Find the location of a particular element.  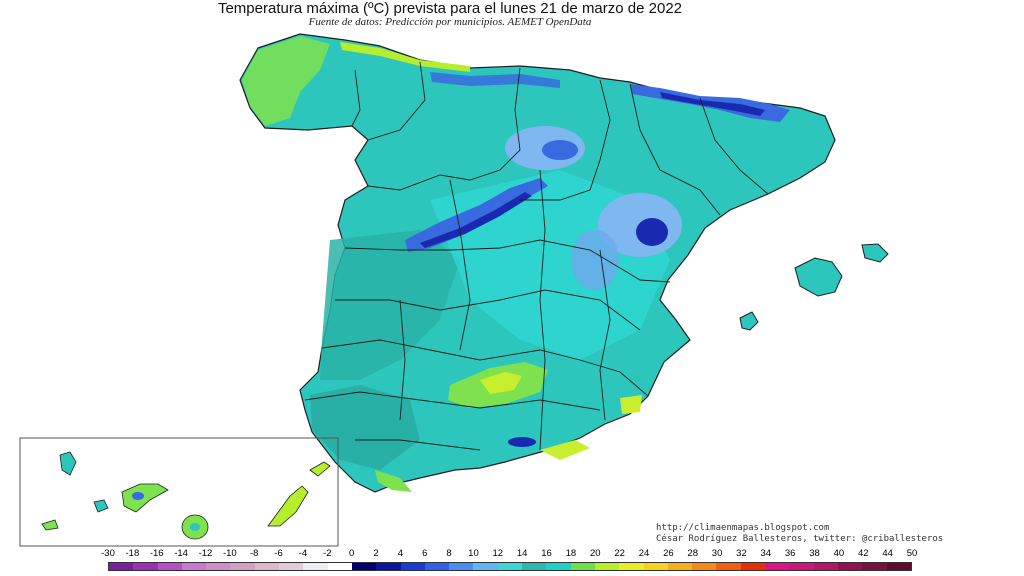

canary-island-fuerteventura is located at coordinates (288, 506).